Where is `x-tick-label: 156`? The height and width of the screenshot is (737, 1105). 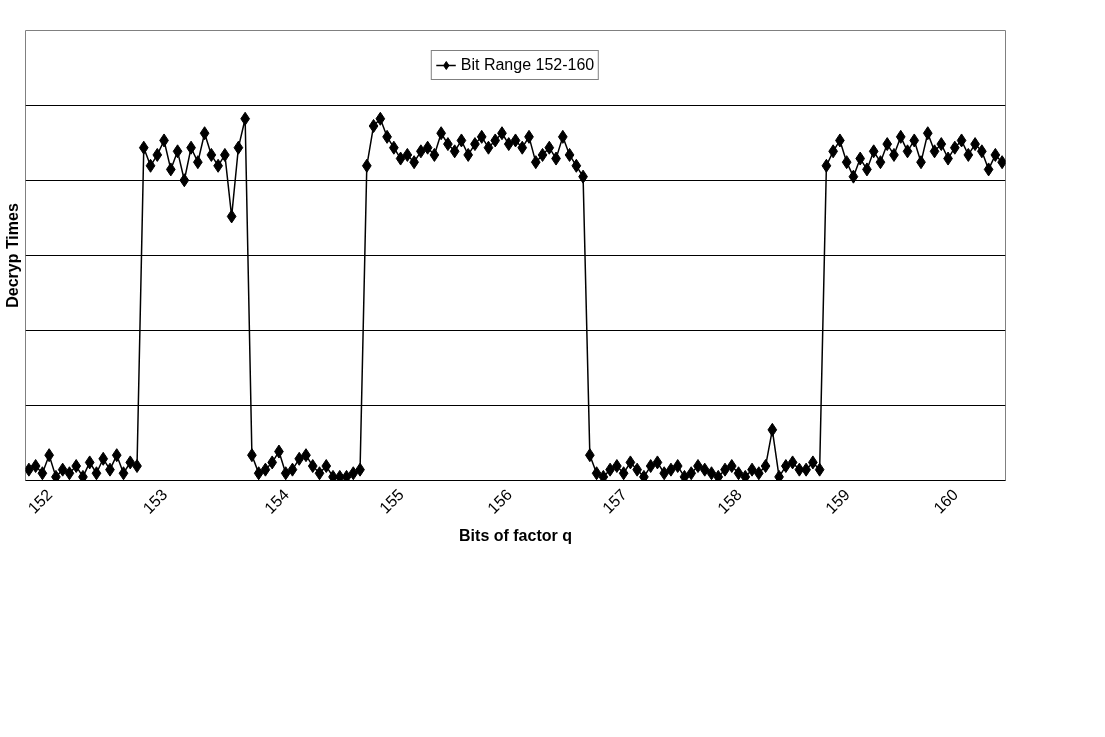 x-tick-label: 156 is located at coordinates (500, 501).